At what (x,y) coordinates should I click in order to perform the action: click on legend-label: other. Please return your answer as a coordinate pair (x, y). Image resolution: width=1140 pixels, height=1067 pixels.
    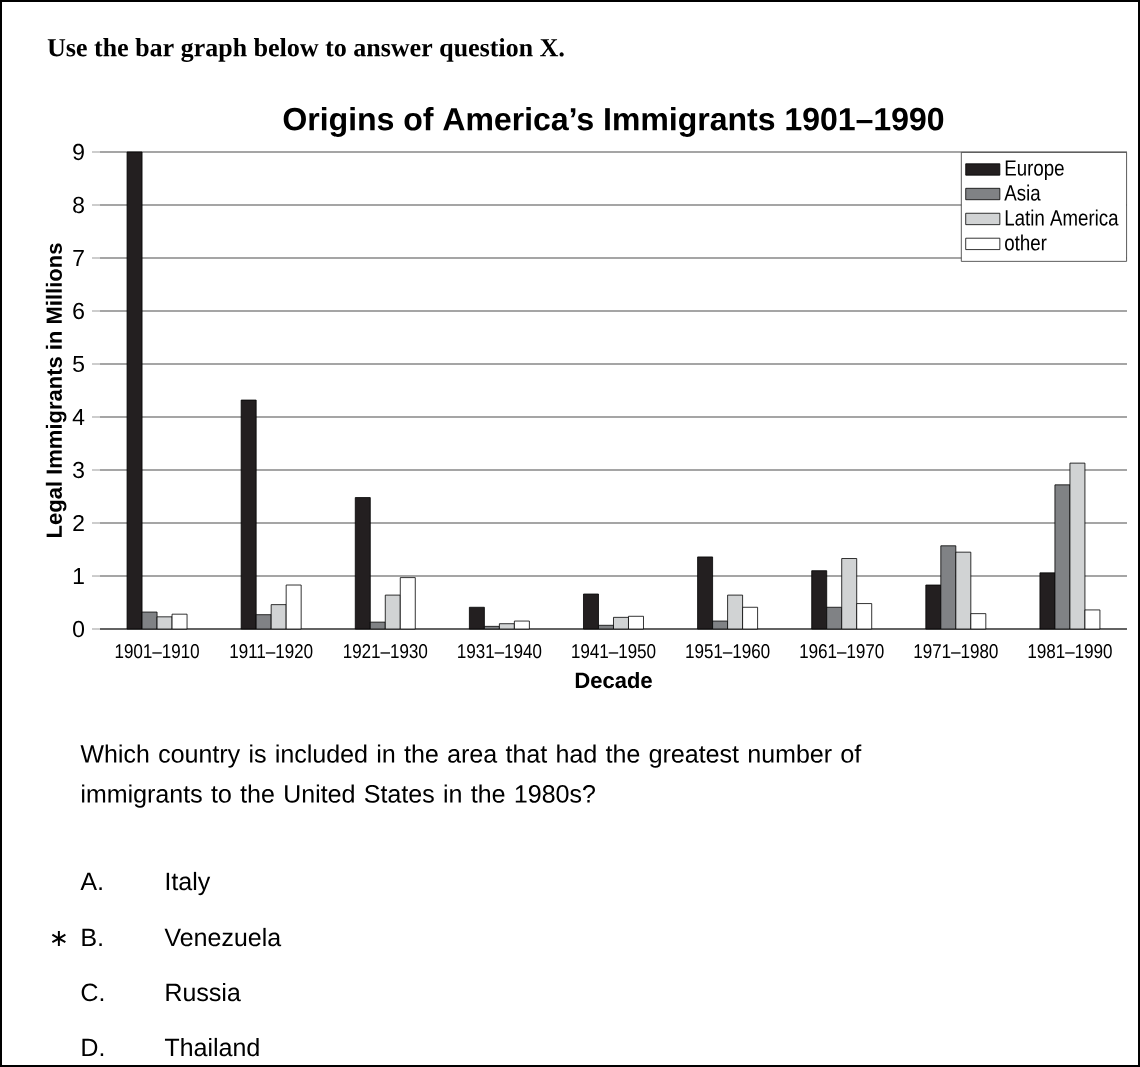
    Looking at the image, I should click on (1026, 242).